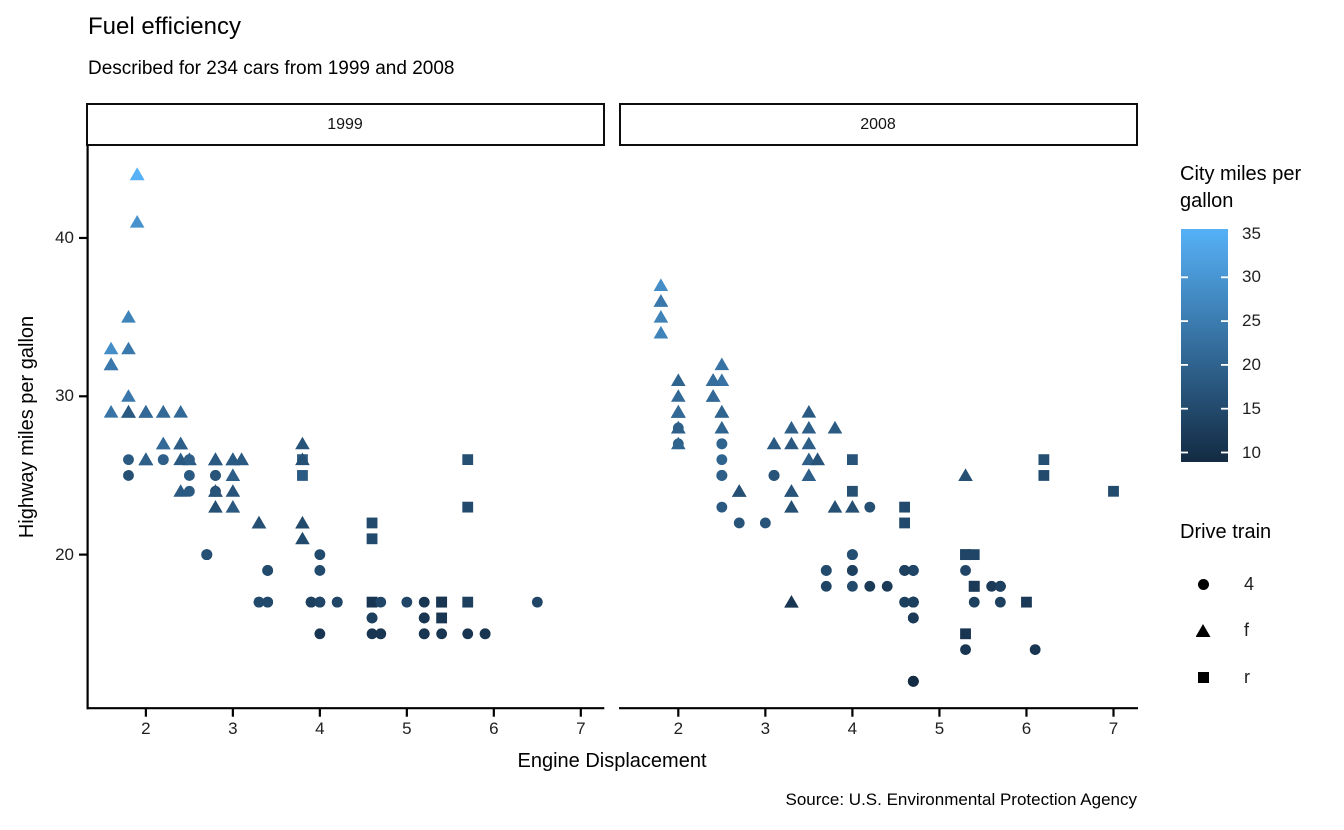 This screenshot has width=1344, height=830. Describe the element at coordinates (1217, 584) in the screenshot. I see `legend-entry-4: 4` at that location.